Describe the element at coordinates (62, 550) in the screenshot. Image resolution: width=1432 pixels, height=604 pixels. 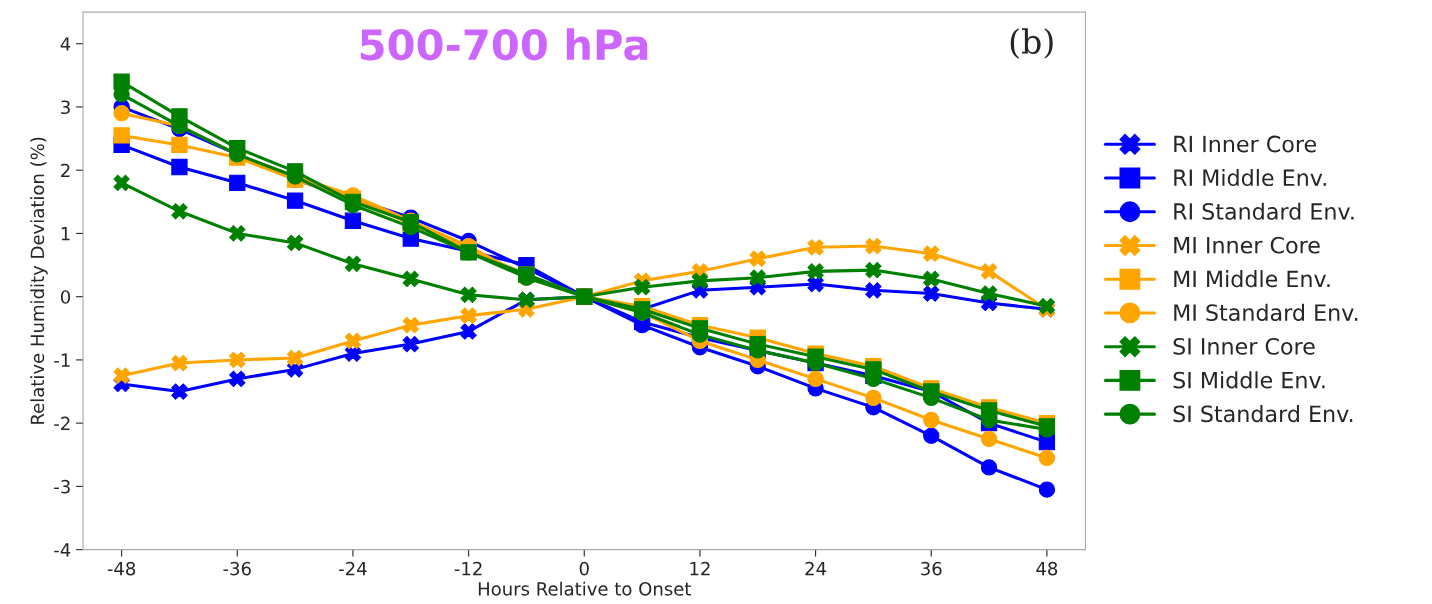
I see `y-tick-label: -4` at that location.